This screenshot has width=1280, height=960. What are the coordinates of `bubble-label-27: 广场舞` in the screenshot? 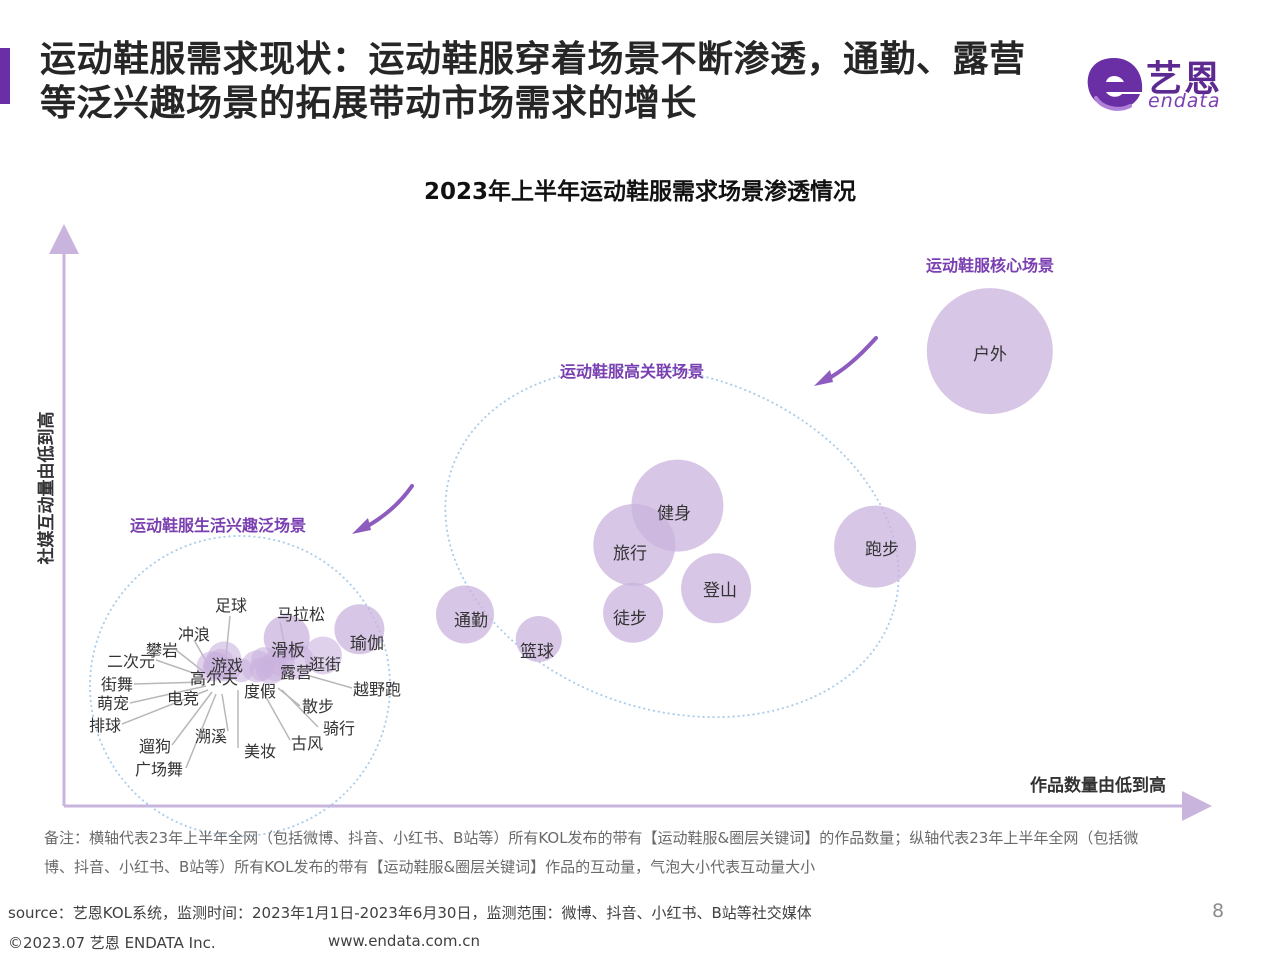 It's located at (159, 769).